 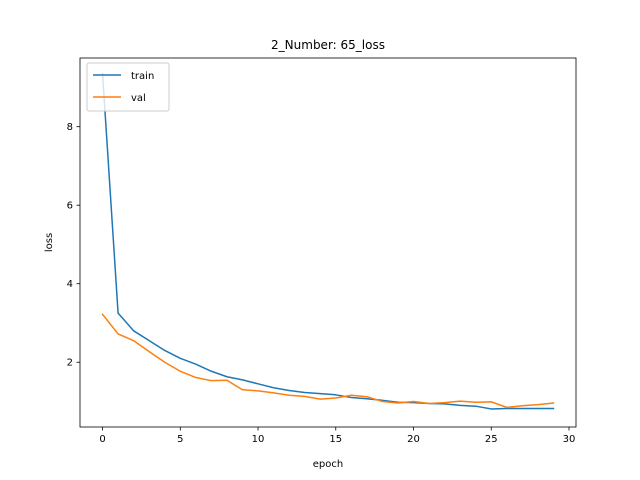 I want to click on x-axis-ticks: 0 5 10 15 20 25 30, so click(x=337, y=436).